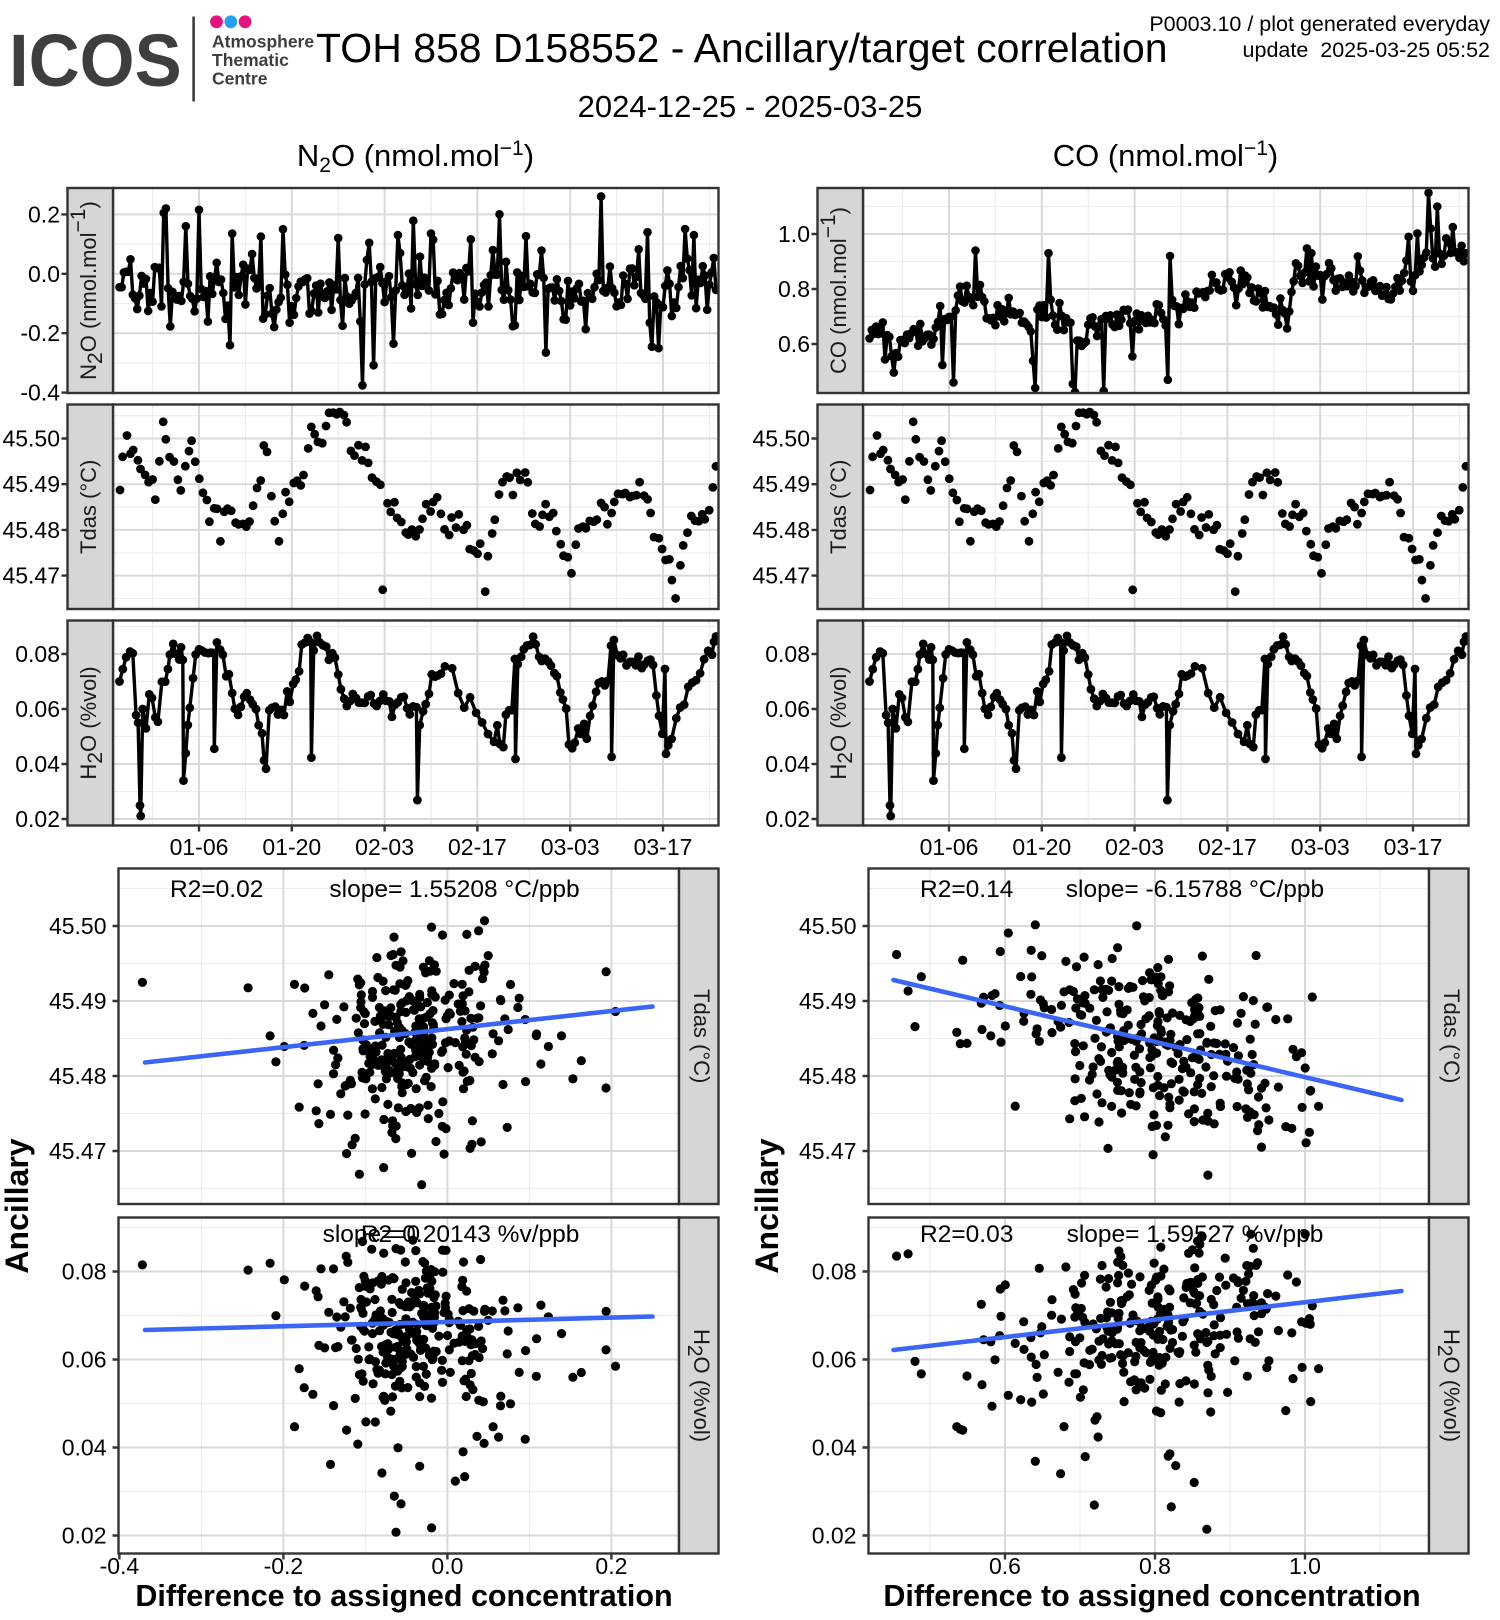 This screenshot has height=1620, width=1500. What do you see at coordinates (750, 106) in the screenshot?
I see `svg-text: 2024-12-25 - 2025-03-25` at bounding box center [750, 106].